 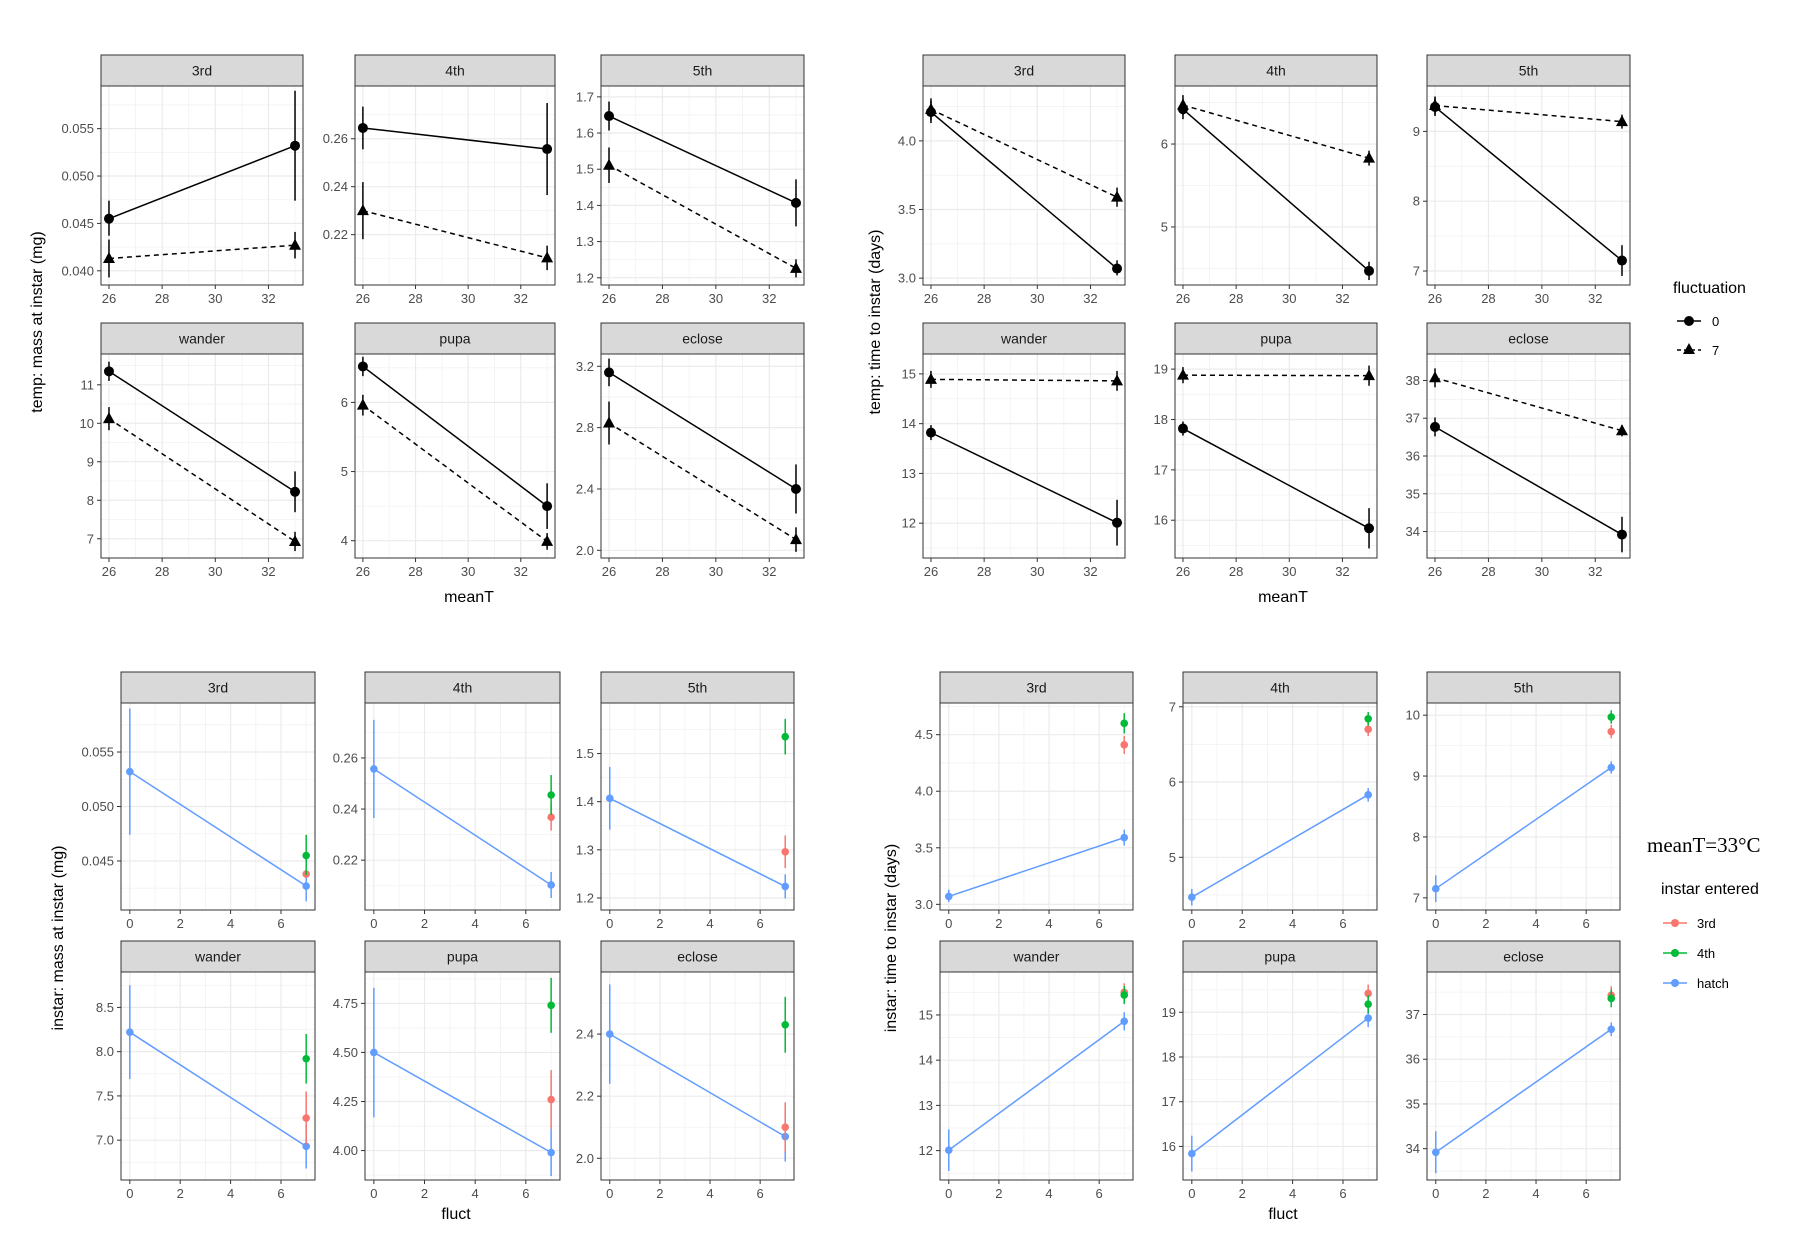 What do you see at coordinates (948, 923) in the screenshot?
I see `x-tick-label: 0` at bounding box center [948, 923].